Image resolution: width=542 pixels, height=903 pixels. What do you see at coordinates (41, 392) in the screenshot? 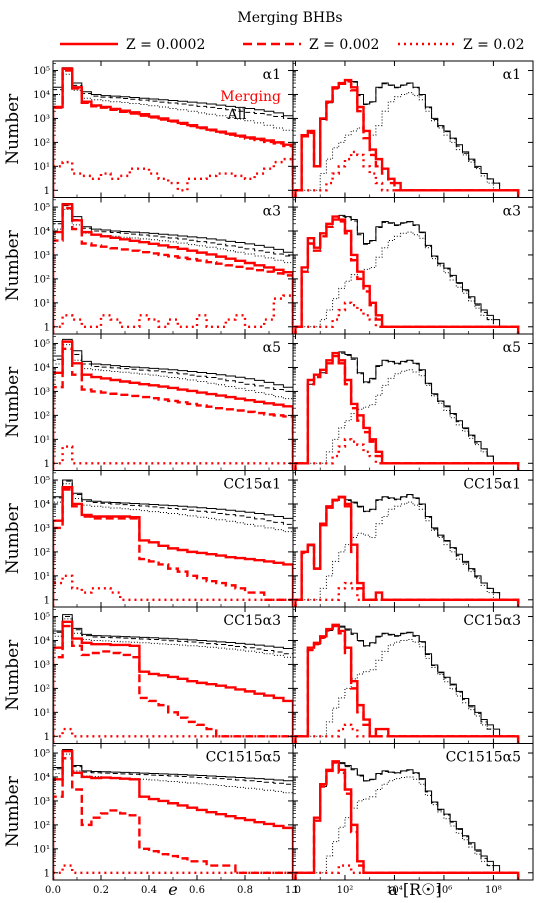
I see `ytick-label-3-3: 10³` at bounding box center [41, 392].